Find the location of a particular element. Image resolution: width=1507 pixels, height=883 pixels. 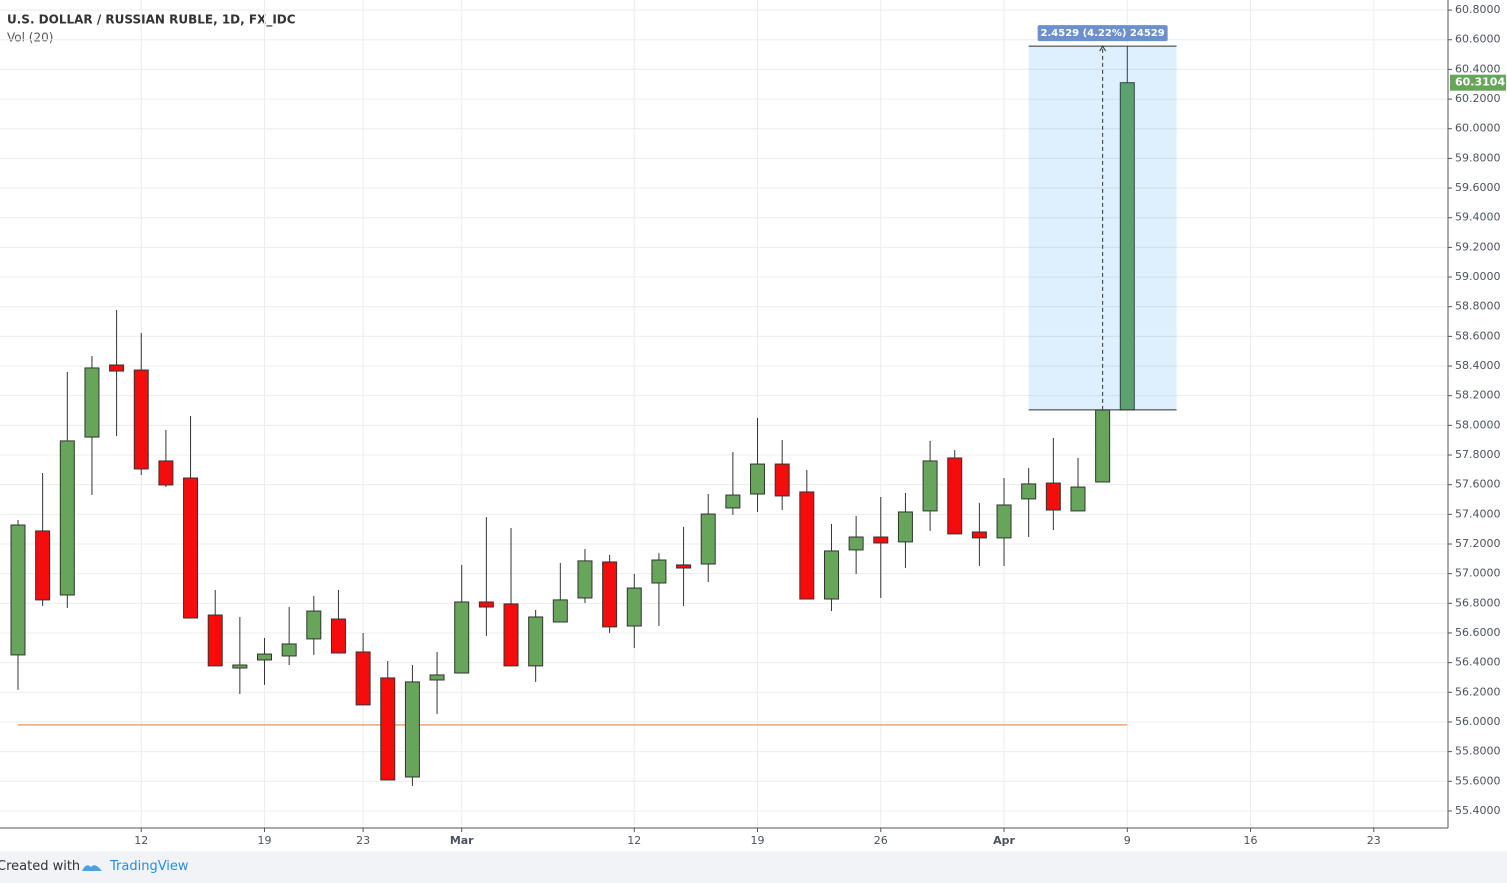

measure-label-bg is located at coordinates (1102, 33).